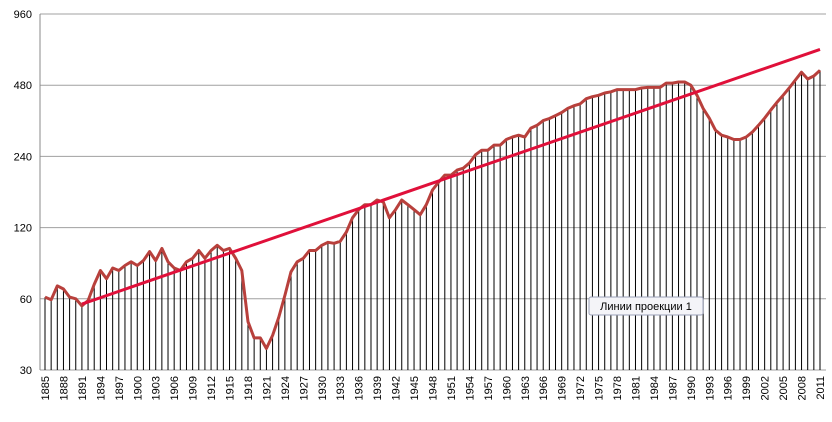  I want to click on y-tick-label: 30, so click(26, 371).